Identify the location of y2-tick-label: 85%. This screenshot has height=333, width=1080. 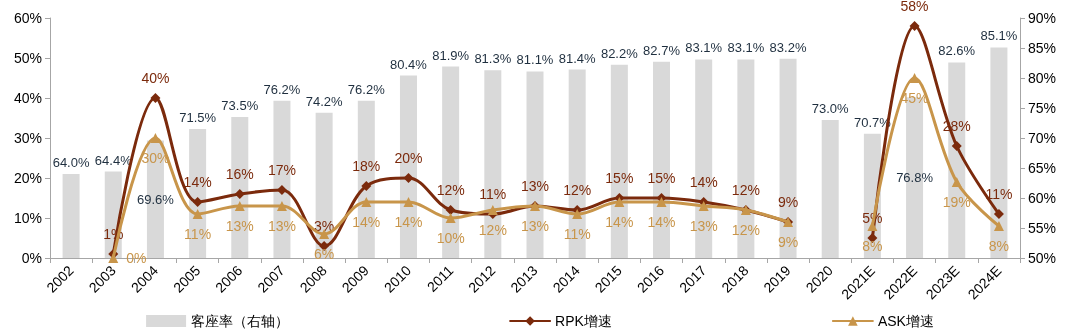
(1042, 48).